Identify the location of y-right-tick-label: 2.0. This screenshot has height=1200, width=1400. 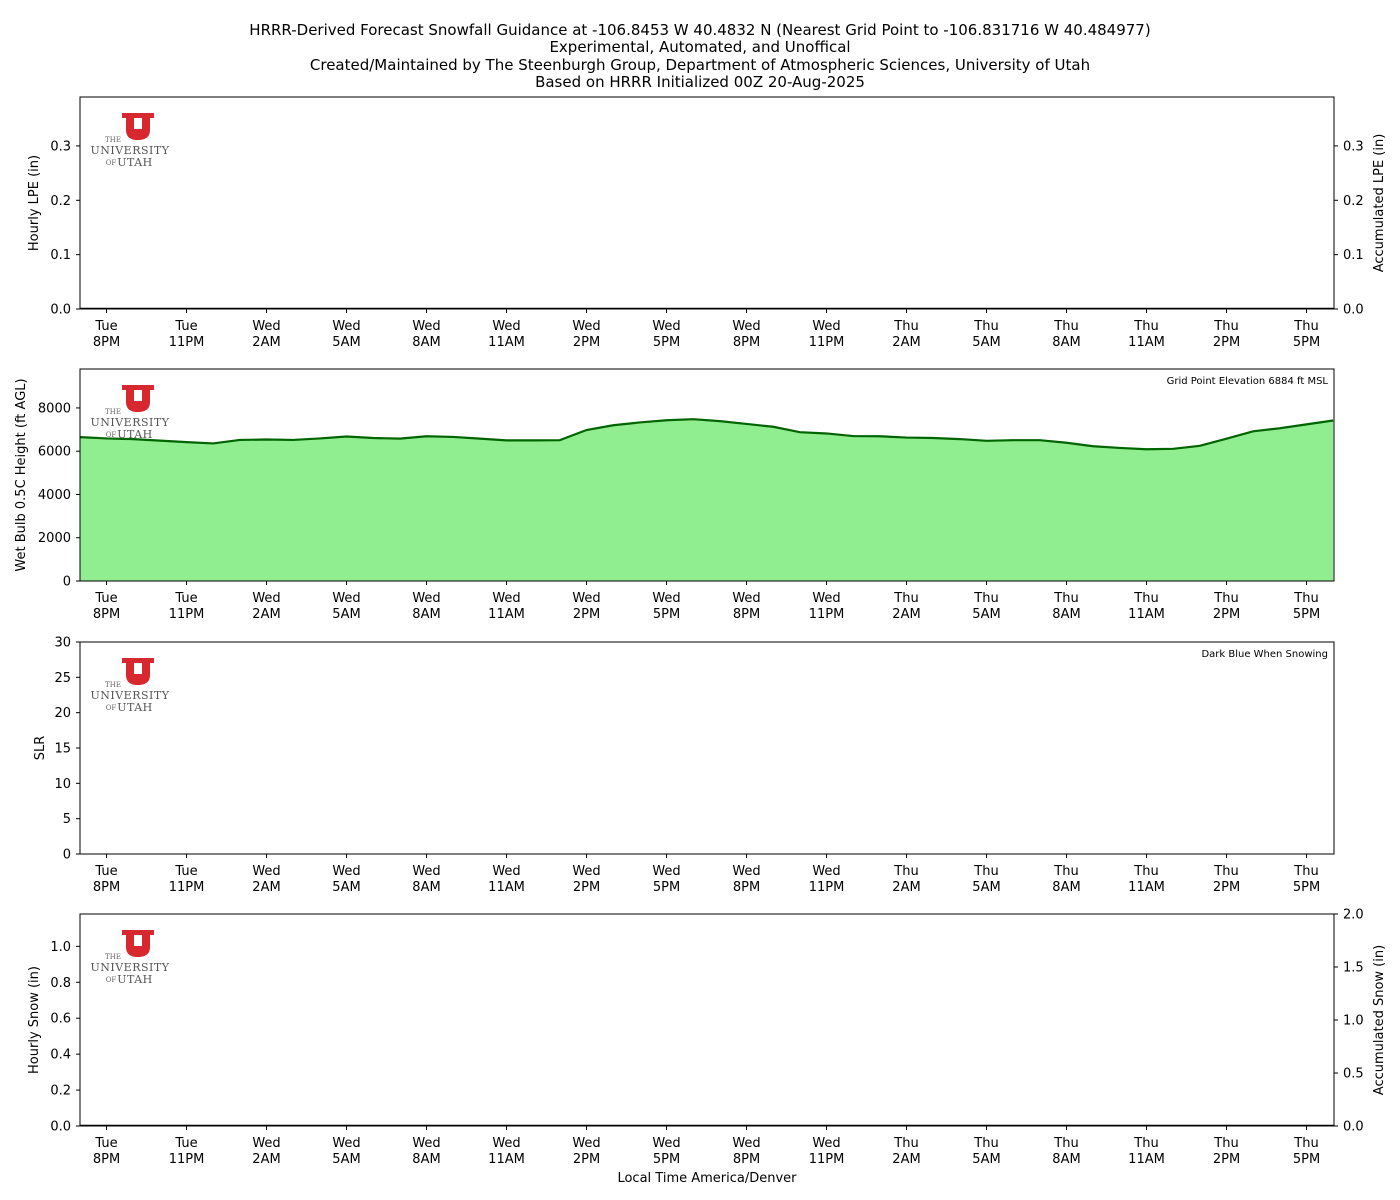
(1353, 915).